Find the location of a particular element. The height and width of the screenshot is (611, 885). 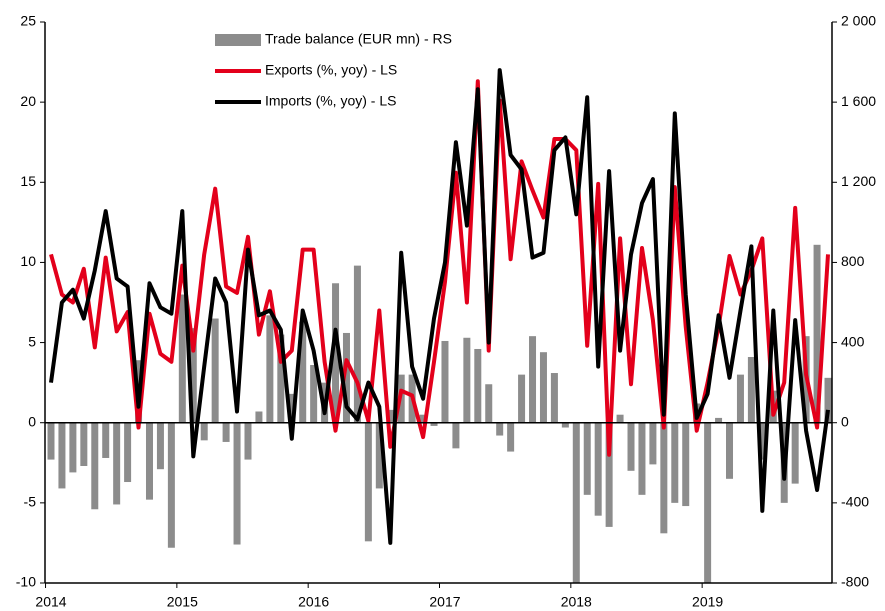

y2-tick-label: 2 000 is located at coordinates (858, 21).